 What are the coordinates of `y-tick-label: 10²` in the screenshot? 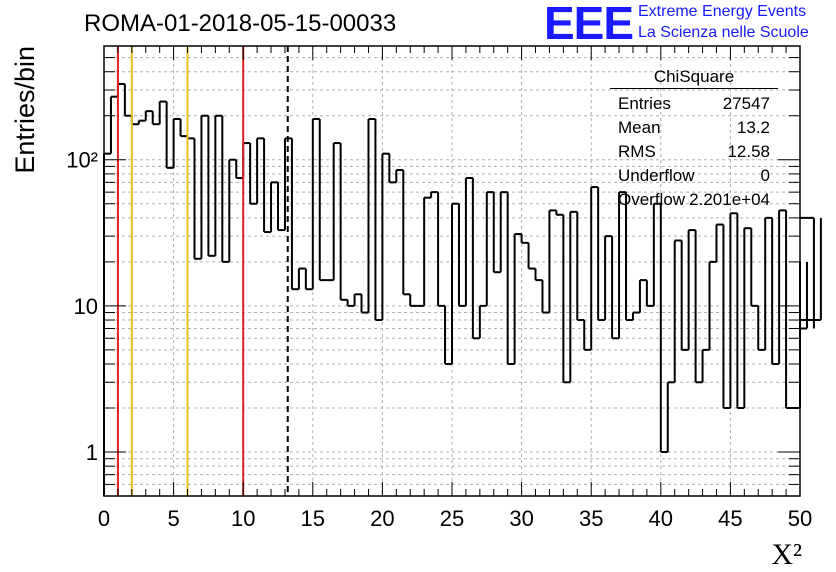 It's located at (82, 160).